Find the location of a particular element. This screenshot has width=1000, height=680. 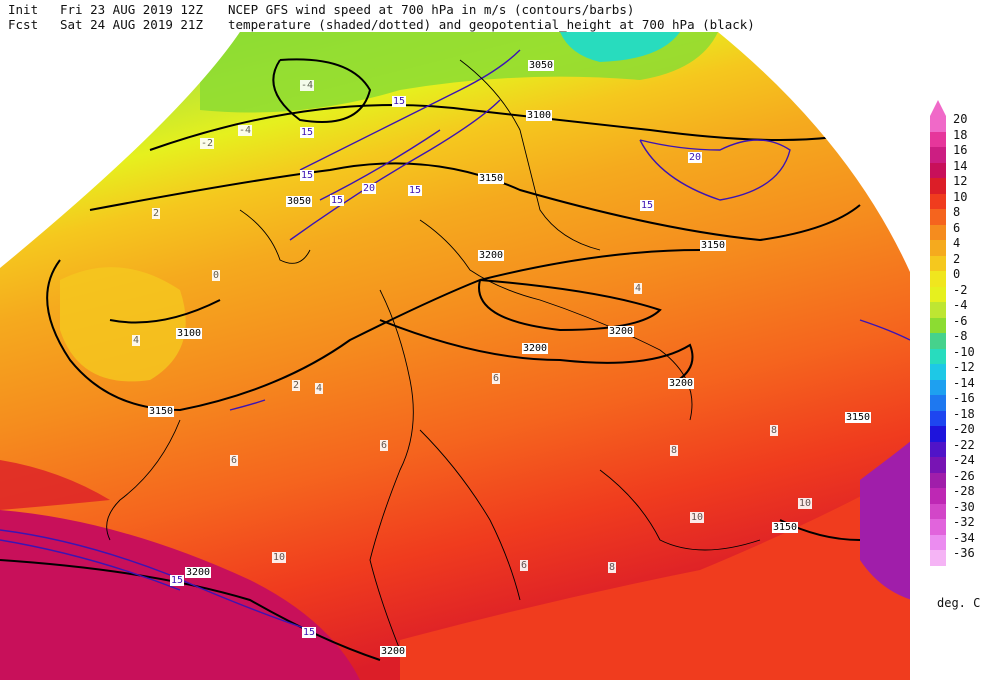

fcst-label: Fcst is located at coordinates (23, 24).